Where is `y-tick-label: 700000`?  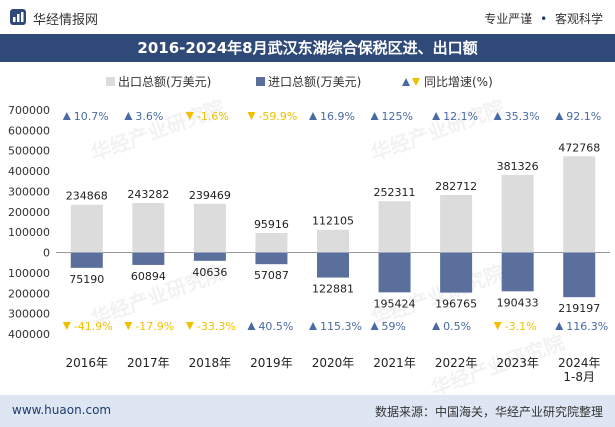 y-tick-label: 700000 is located at coordinates (29, 110).